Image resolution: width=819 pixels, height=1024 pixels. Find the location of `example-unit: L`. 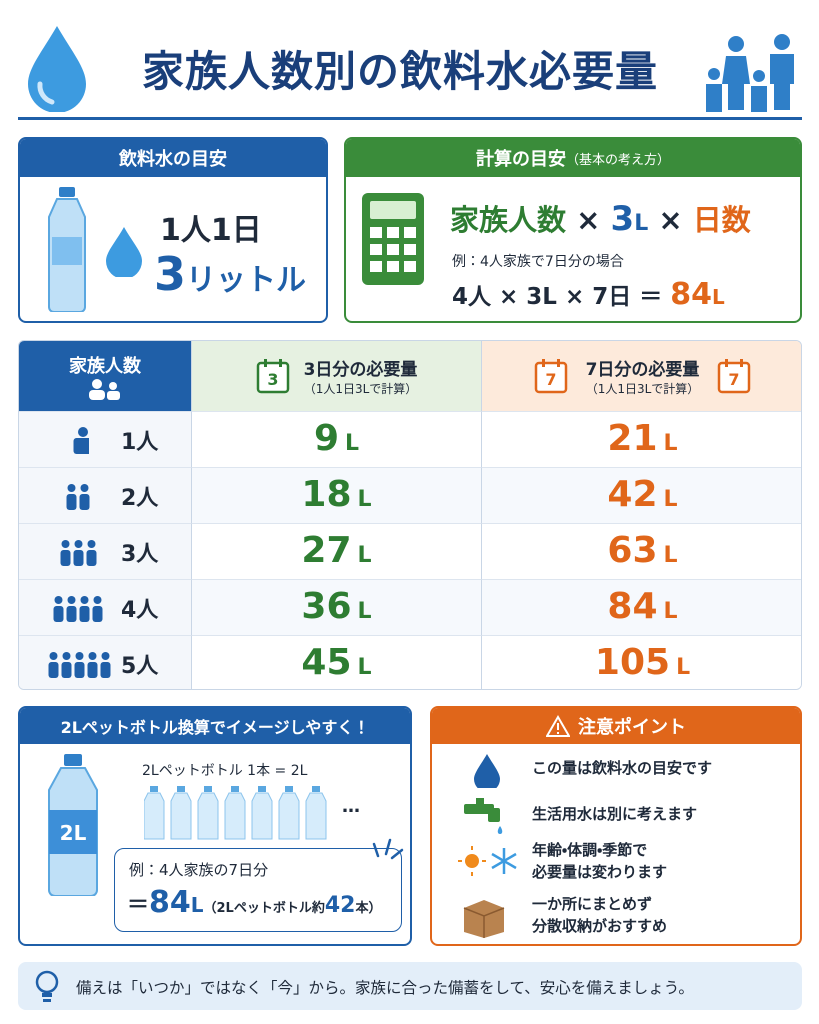

example-unit: L is located at coordinates (718, 297).